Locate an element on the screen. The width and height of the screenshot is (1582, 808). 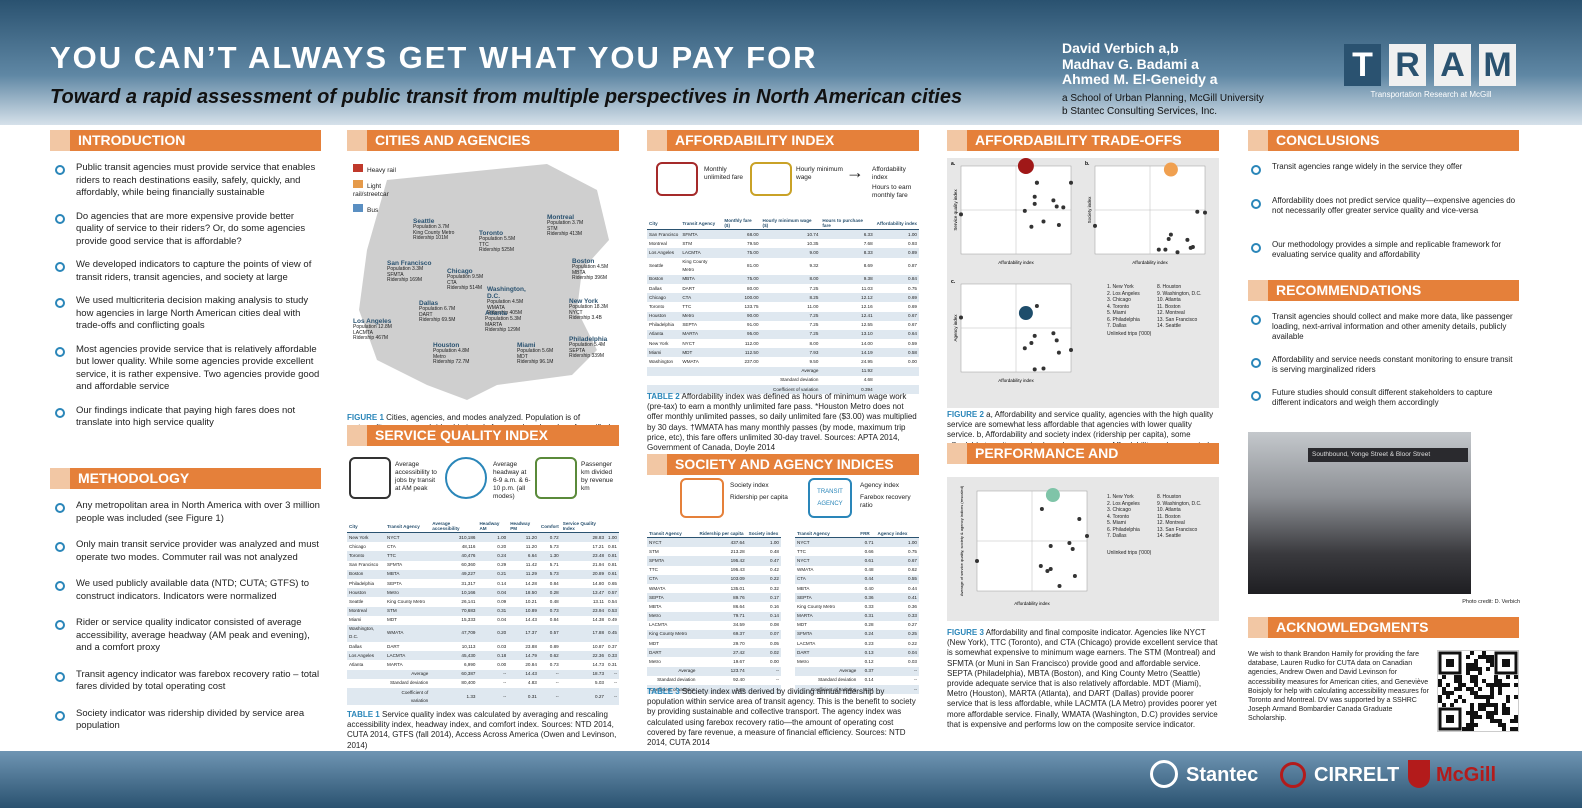
table-cell: 40,476 is located at coordinates (454, 556).